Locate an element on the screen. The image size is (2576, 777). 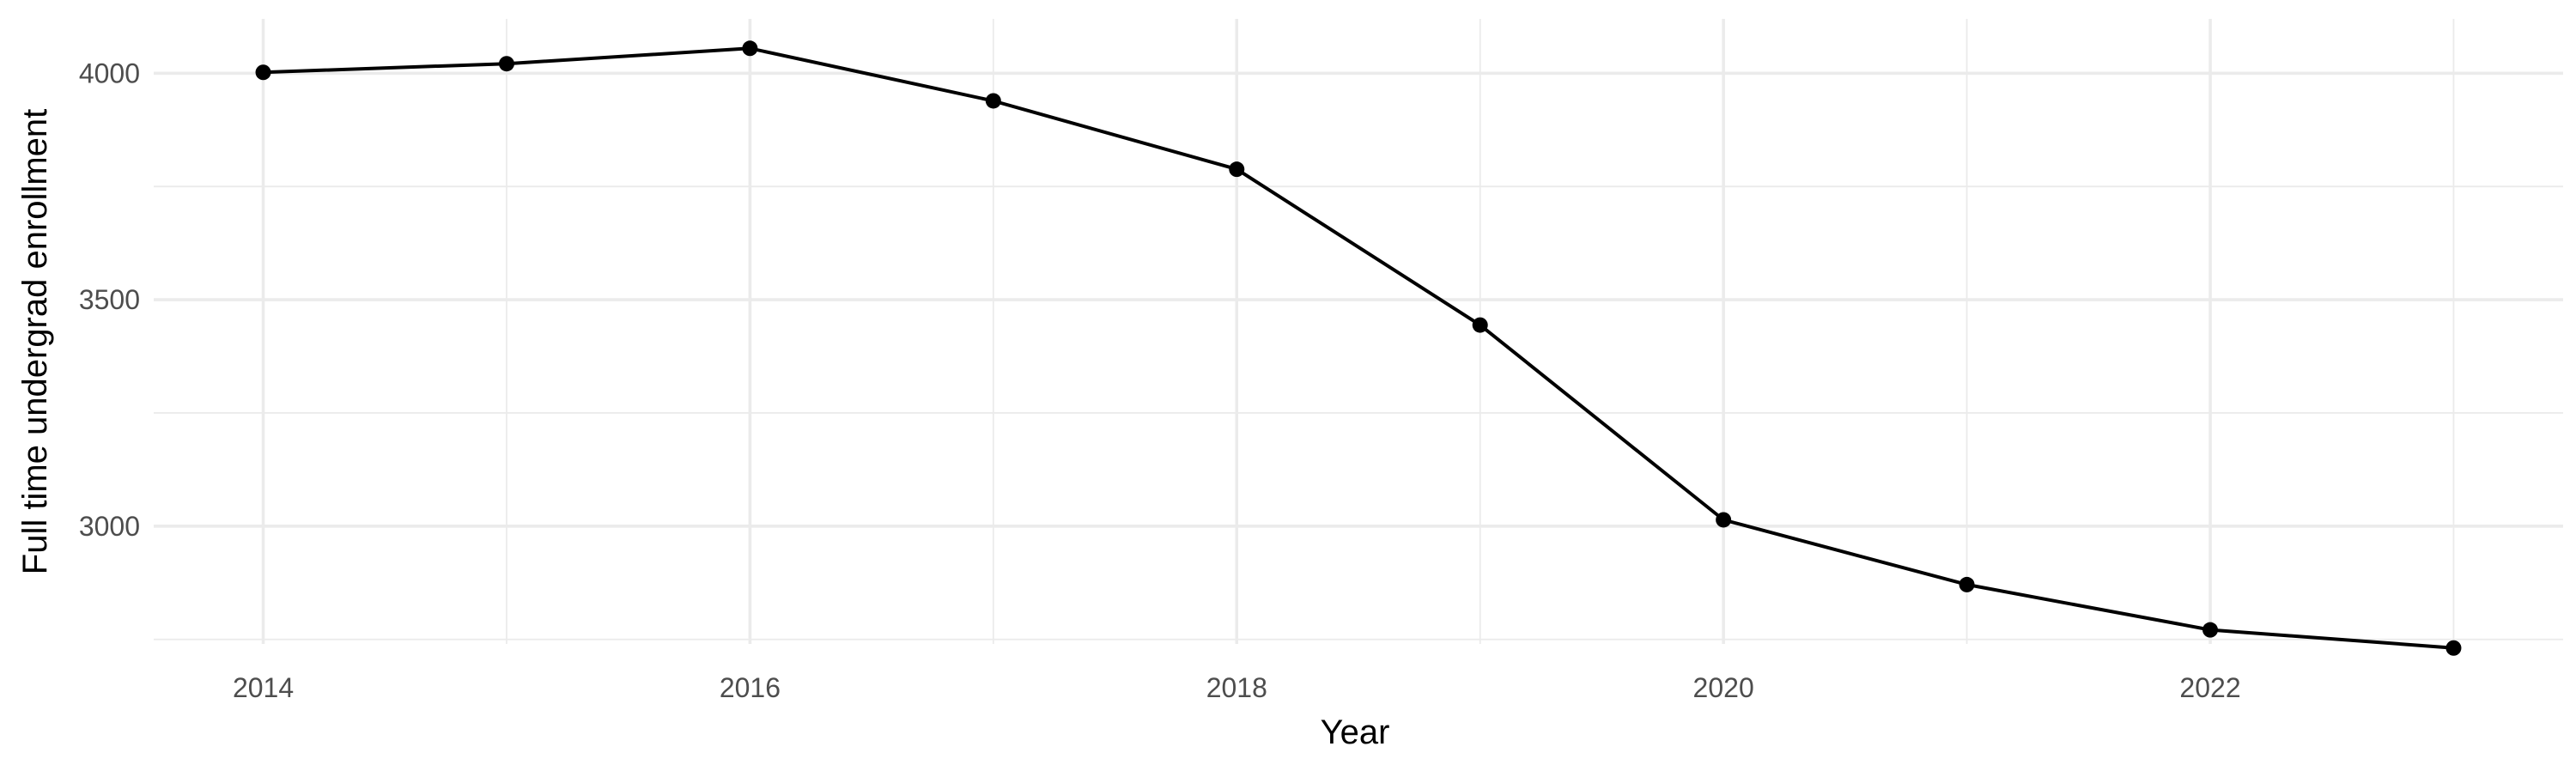
x-axis-tick-labels: 2014 2016 2018 2020 2022 is located at coordinates (1237, 687).